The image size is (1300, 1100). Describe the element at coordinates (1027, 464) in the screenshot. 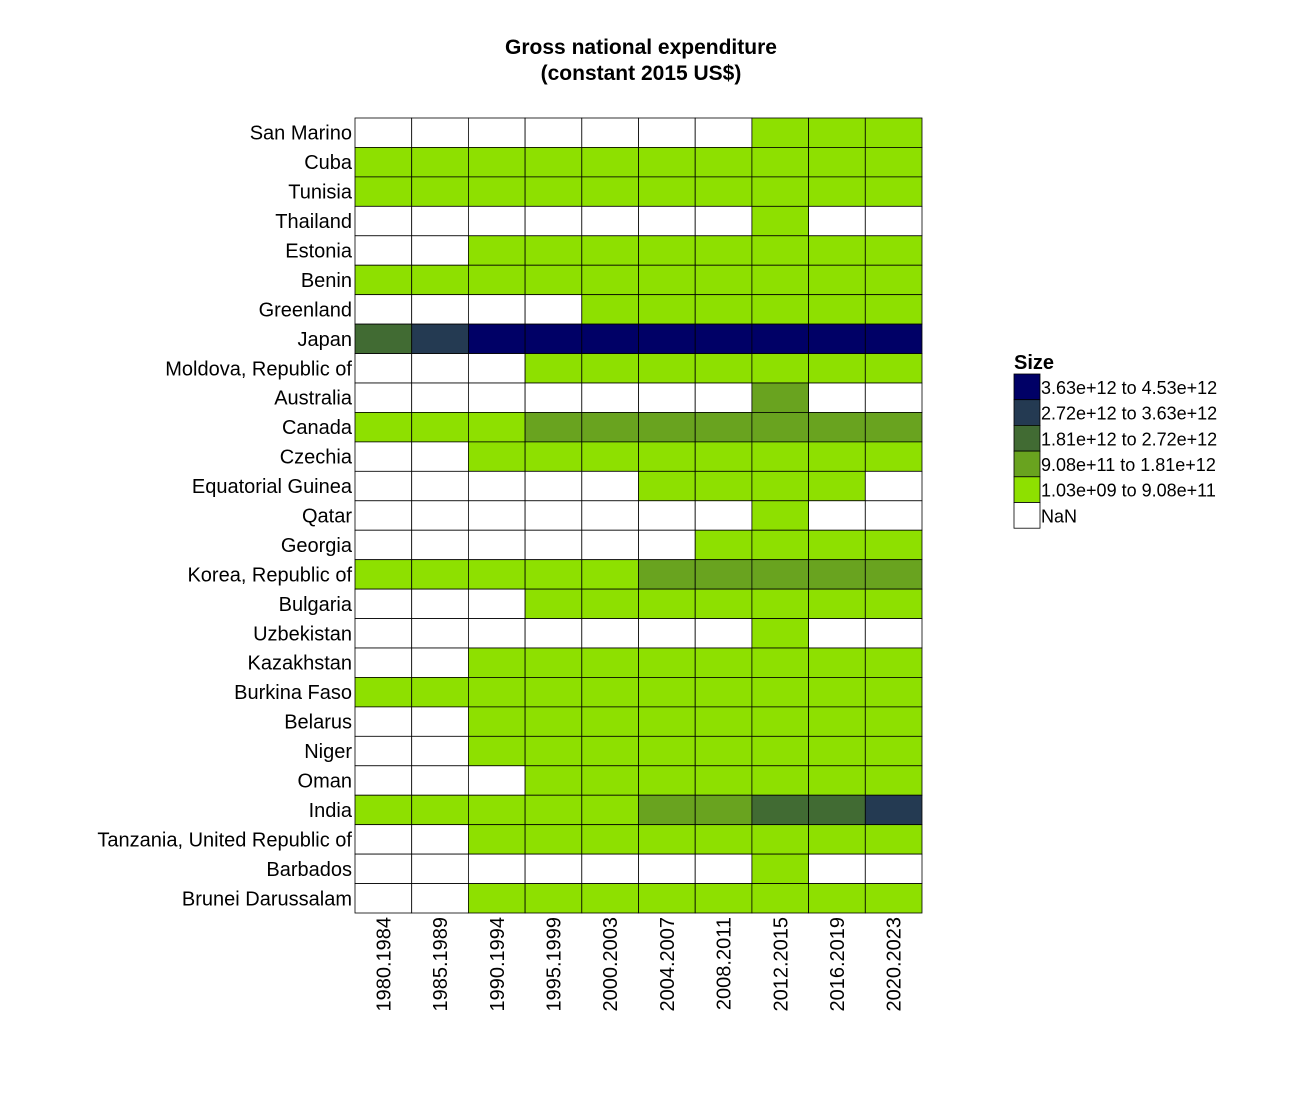

I see `legend-swatch` at that location.